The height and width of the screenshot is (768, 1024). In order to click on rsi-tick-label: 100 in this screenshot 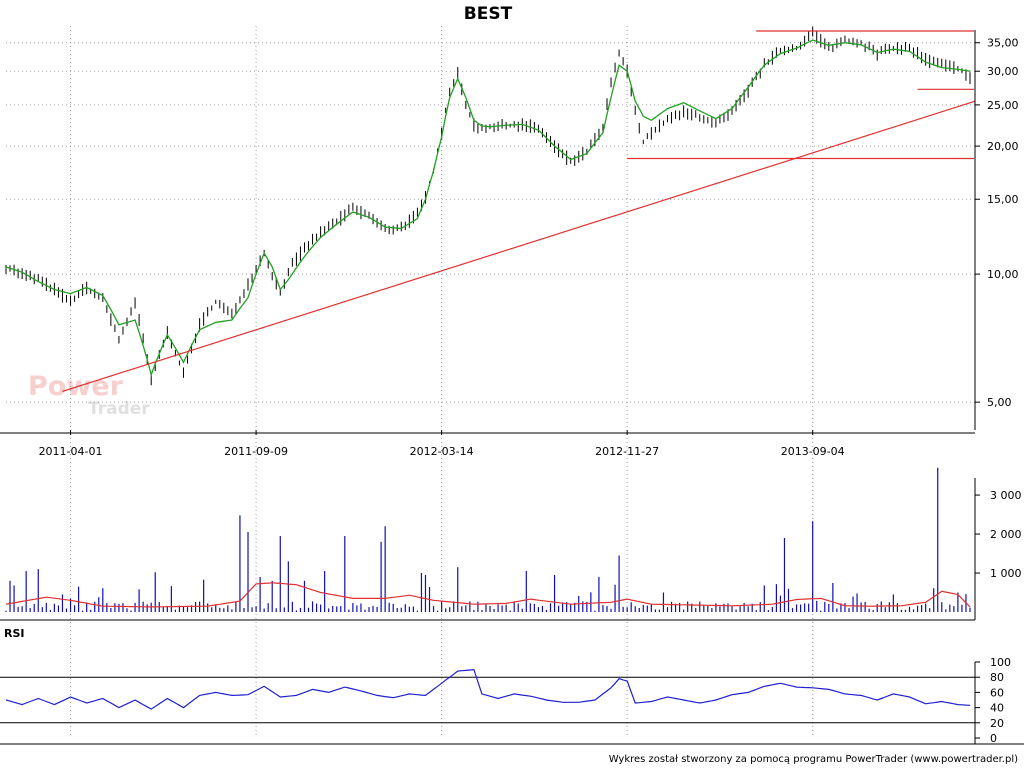, I will do `click(1000, 662)`.